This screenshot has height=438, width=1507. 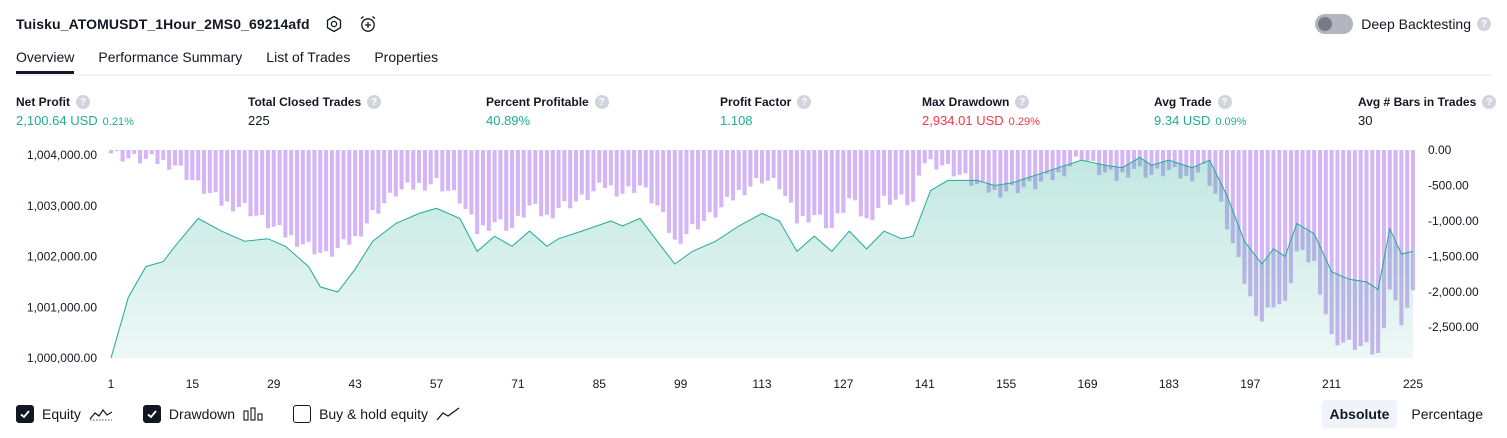 What do you see at coordinates (537, 102) in the screenshot?
I see `metric-label: Percent Profitable` at bounding box center [537, 102].